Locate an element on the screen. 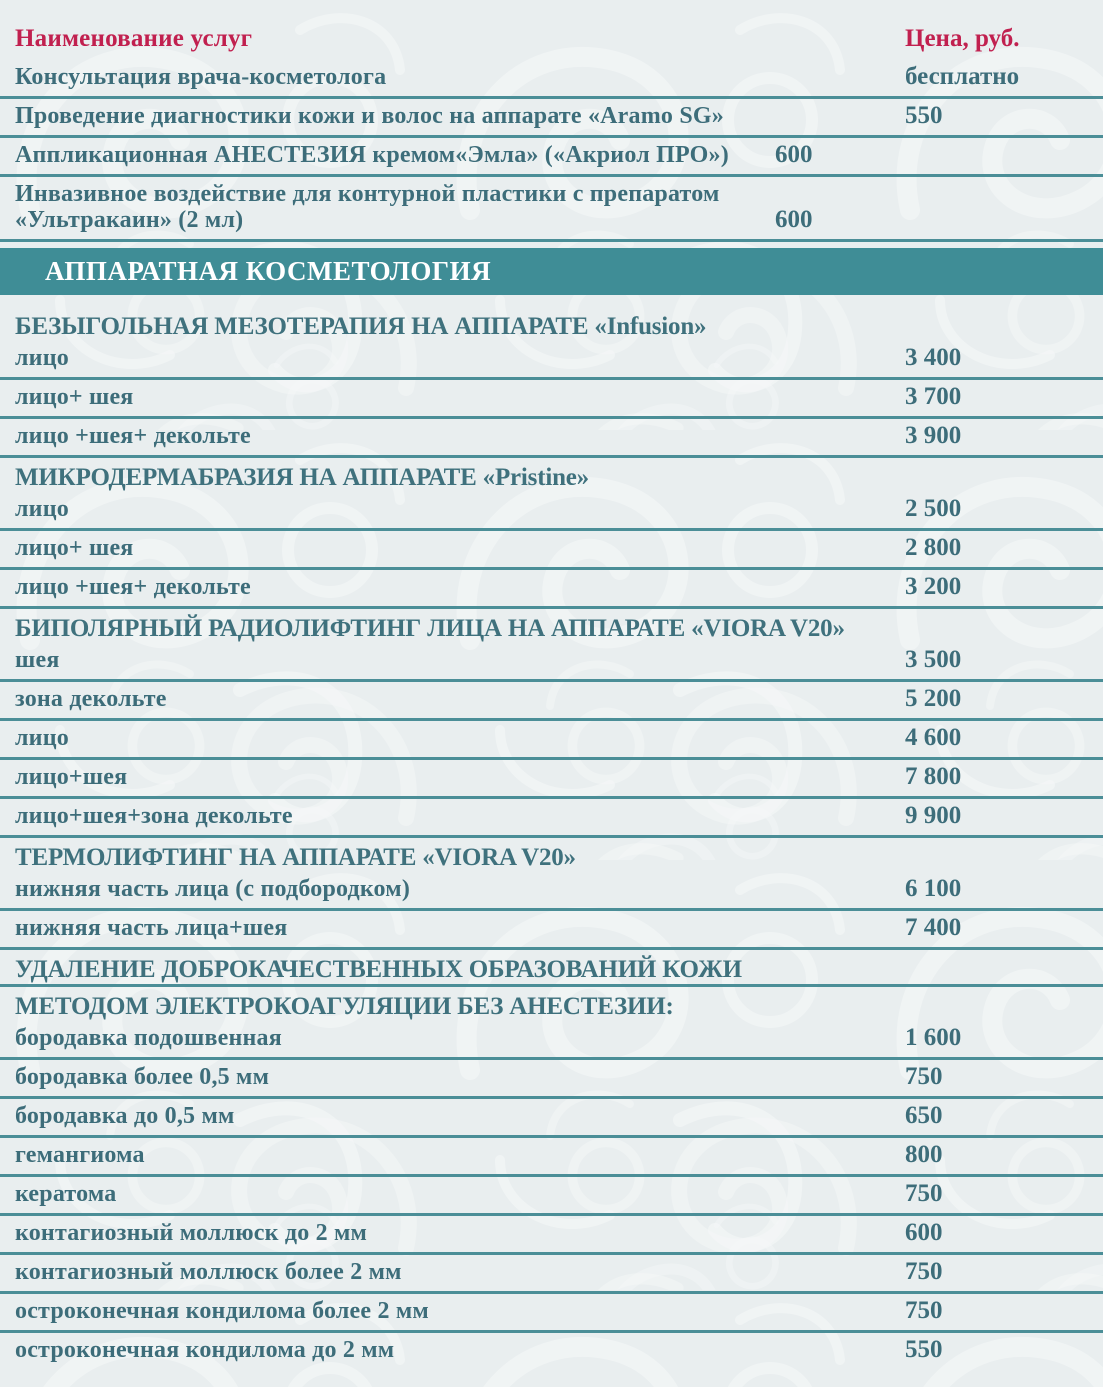 The image size is (1103, 1387). section-title: МИКРОДЕРМАБРАЗИЯ НА АППАРАТЕ «Pristine» is located at coordinates (302, 477).